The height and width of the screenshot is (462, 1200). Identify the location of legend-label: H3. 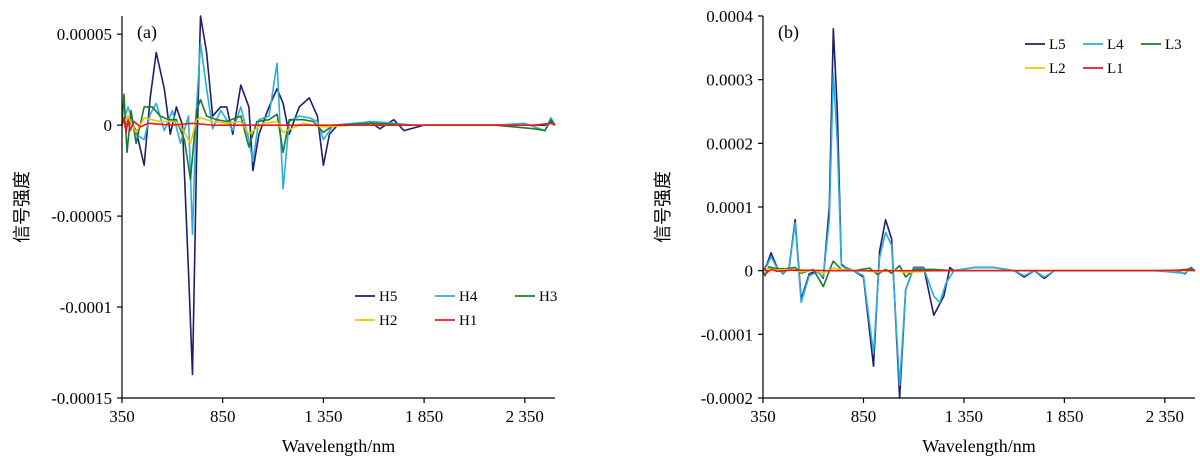
(548, 297).